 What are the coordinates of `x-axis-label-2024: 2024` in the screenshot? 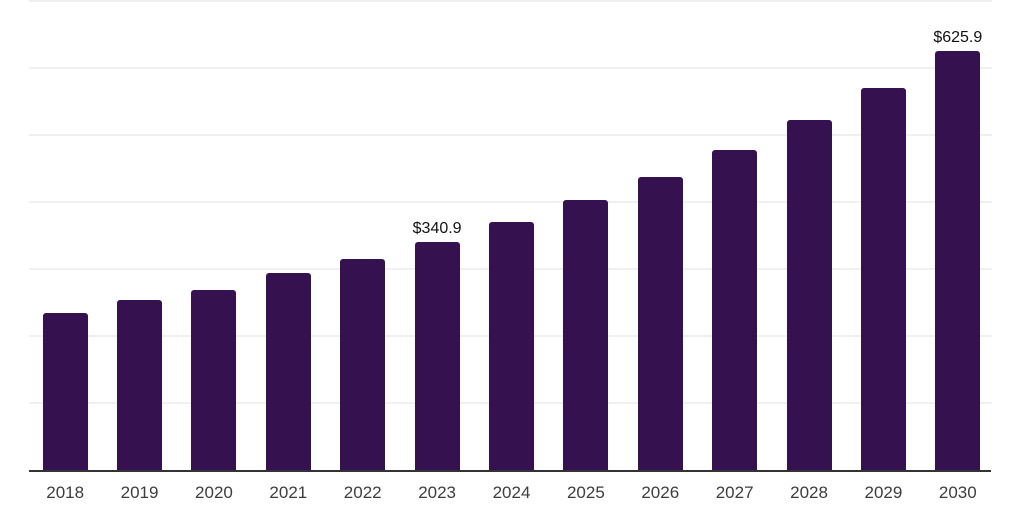 It's located at (511, 492).